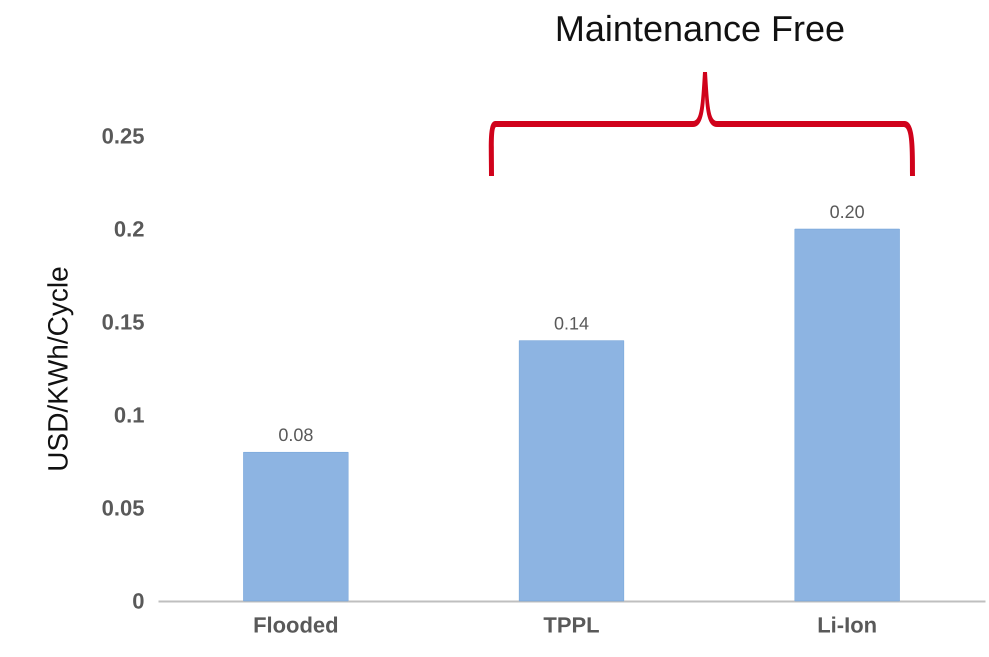 This screenshot has height=657, width=989. Describe the element at coordinates (572, 324) in the screenshot. I see `data-label: 0.14` at that location.